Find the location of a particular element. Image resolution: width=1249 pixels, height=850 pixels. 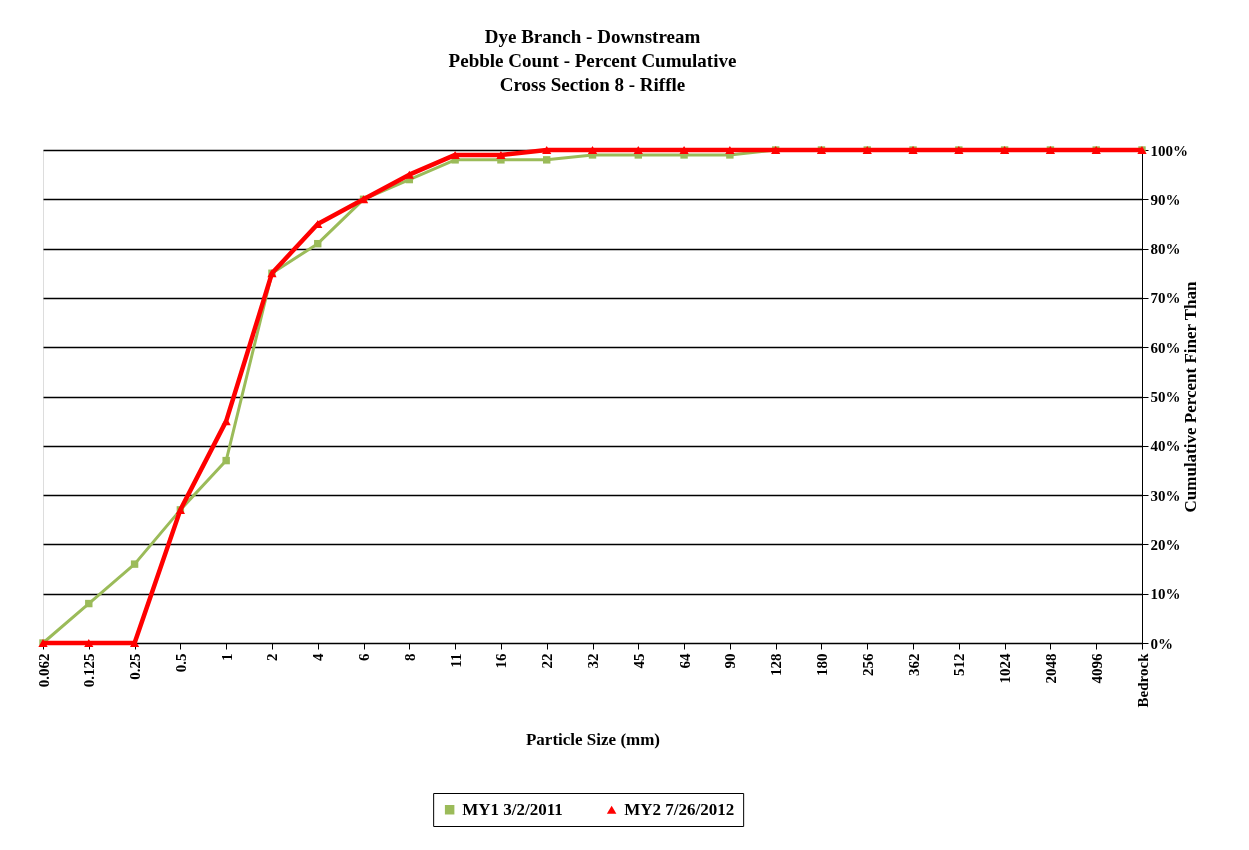

x-tick-label: Bedrock is located at coordinates (1142, 680).